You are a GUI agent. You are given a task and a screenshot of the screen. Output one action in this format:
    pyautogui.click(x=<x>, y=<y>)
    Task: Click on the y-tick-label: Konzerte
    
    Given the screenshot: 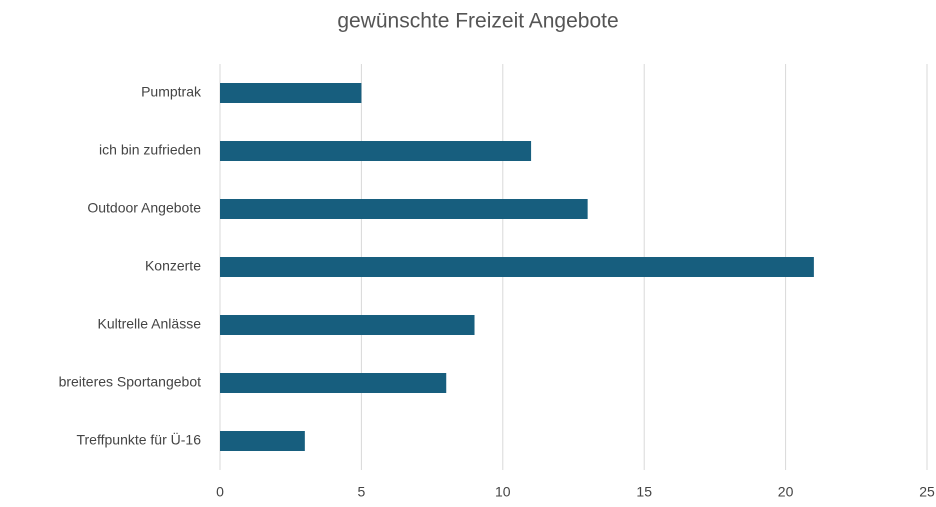 What is the action you would take?
    pyautogui.click(x=173, y=266)
    